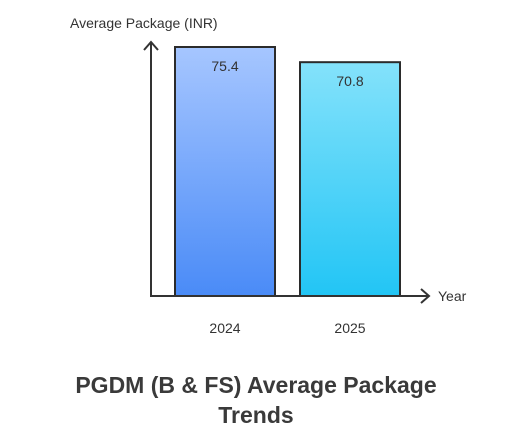 The height and width of the screenshot is (435, 512). I want to click on x-axis, so click(290, 296).